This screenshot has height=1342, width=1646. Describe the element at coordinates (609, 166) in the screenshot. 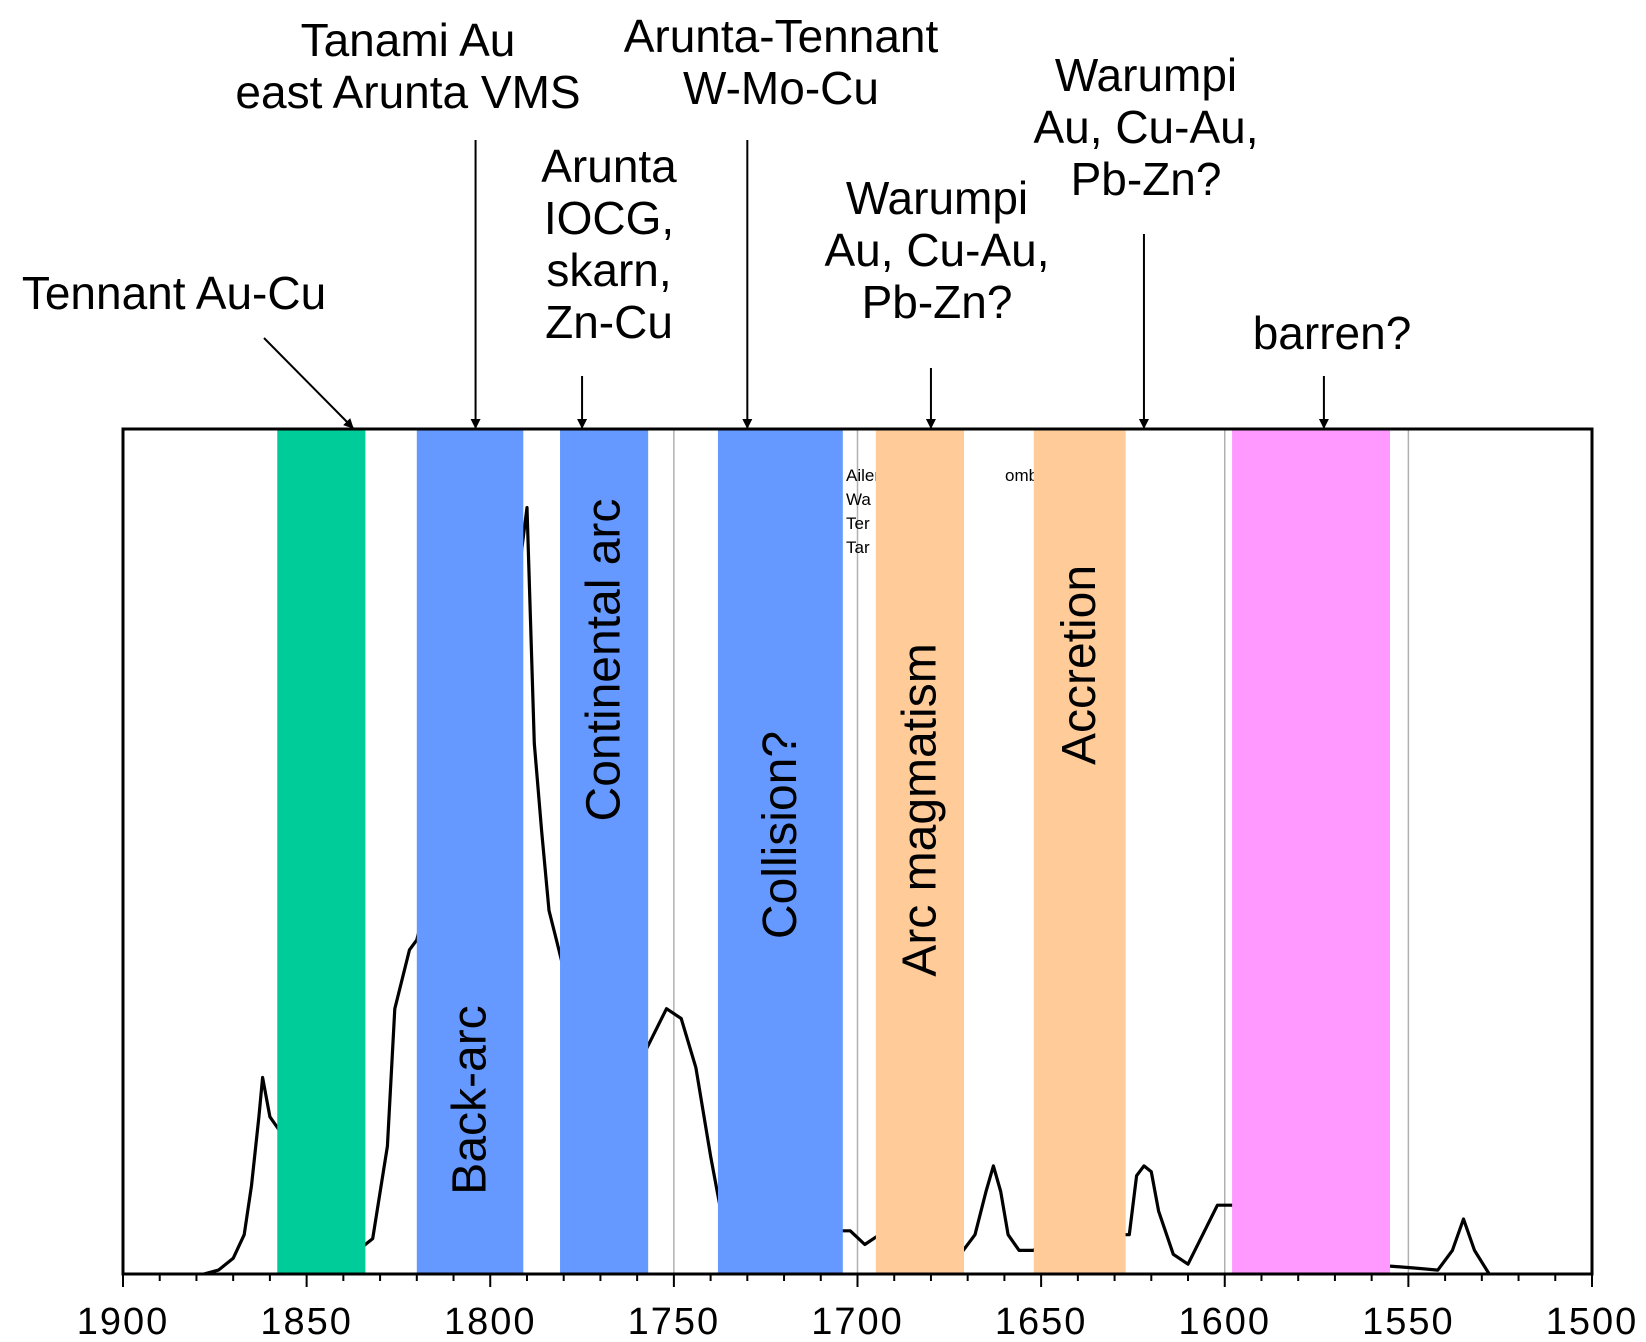

I see `annotation-line: Arunta` at that location.